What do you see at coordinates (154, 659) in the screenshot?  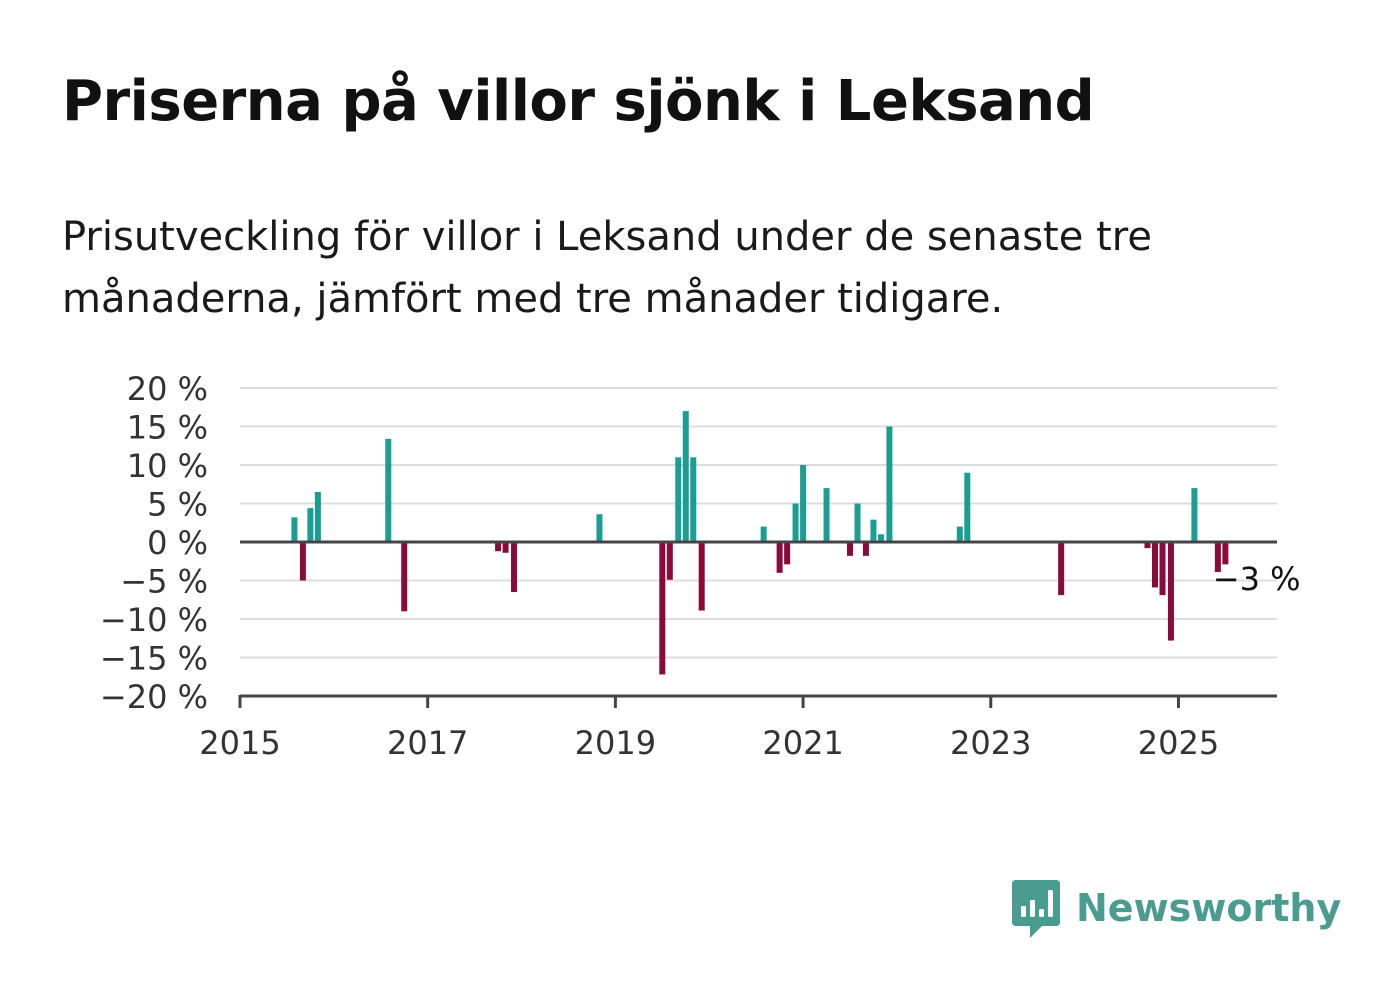 I see `y-tick-label: −15 %` at bounding box center [154, 659].